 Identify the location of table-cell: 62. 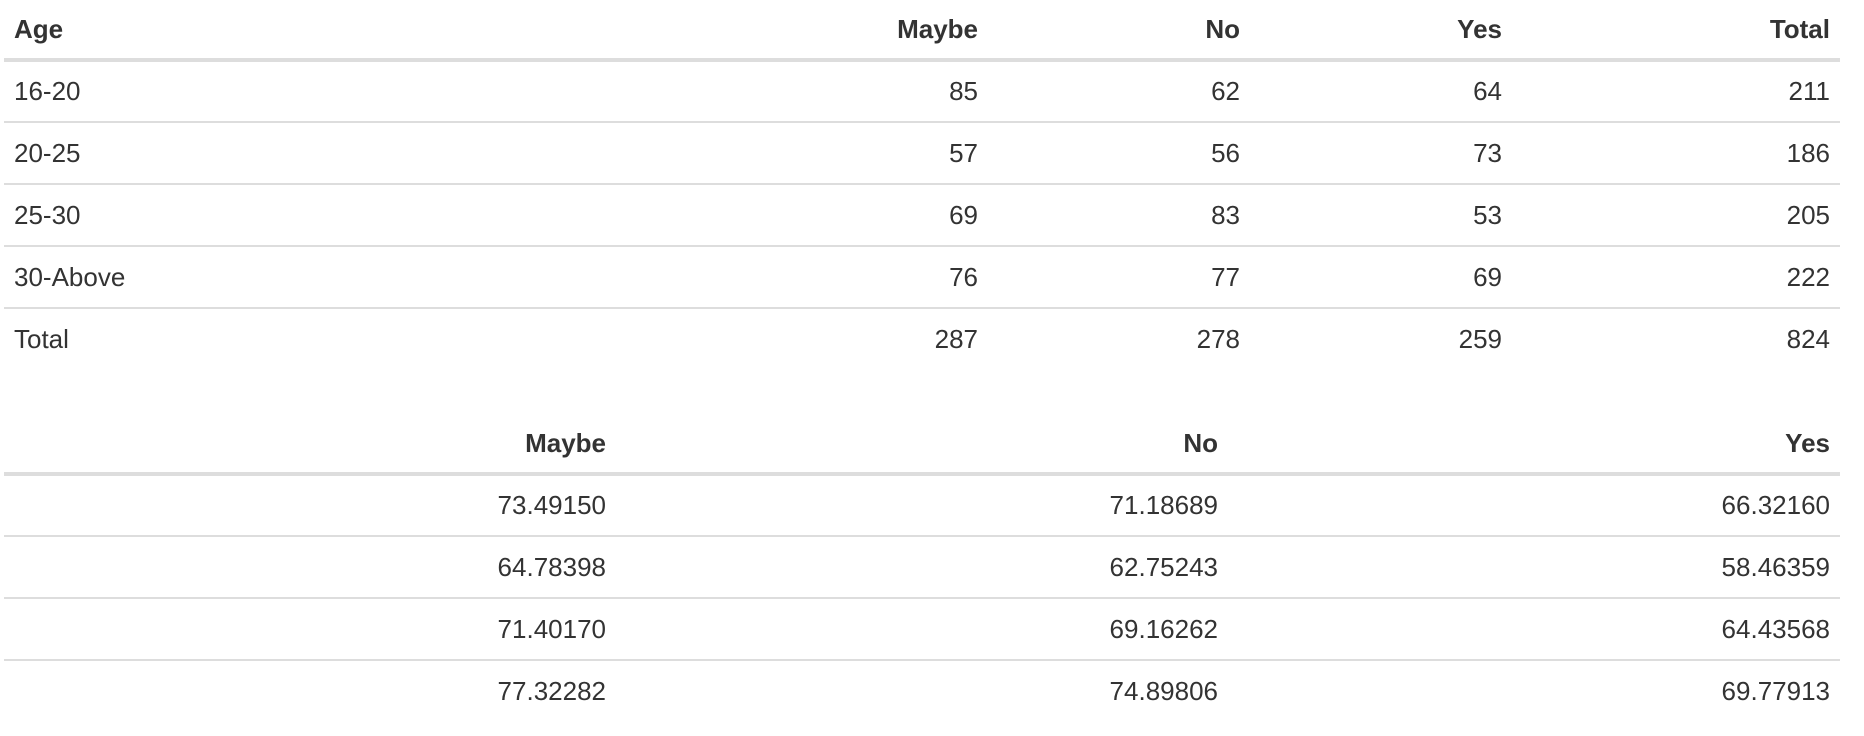
(1225, 91).